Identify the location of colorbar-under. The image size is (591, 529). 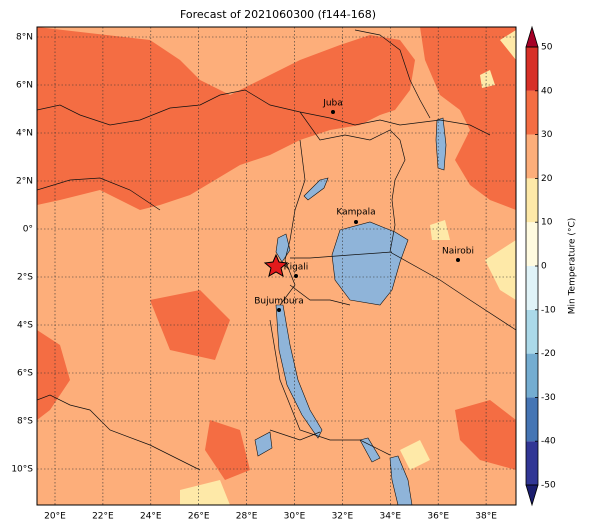
(532, 495).